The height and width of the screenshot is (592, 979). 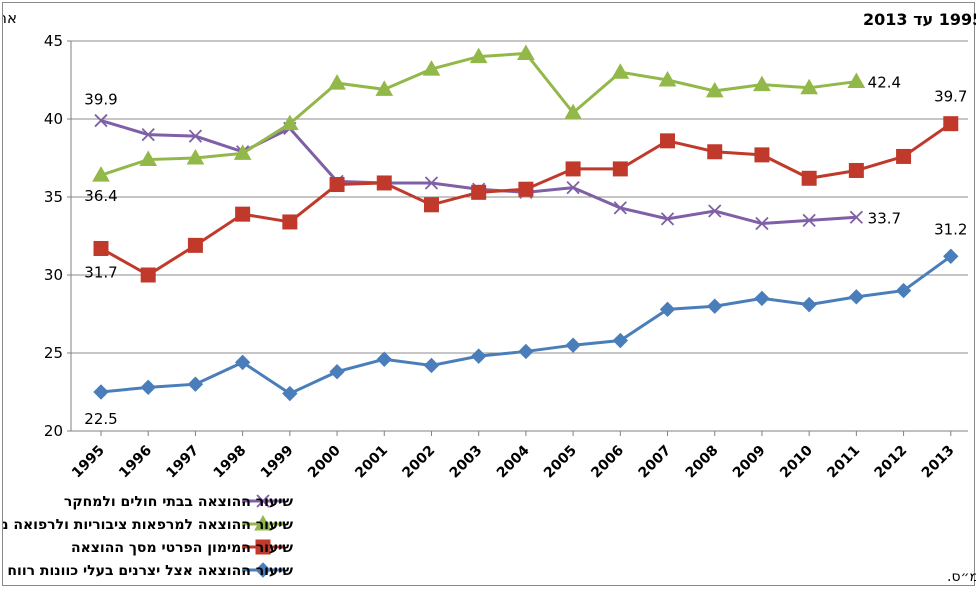 What do you see at coordinates (135, 462) in the screenshot?
I see `x-tick-label-1996: 1996` at bounding box center [135, 462].